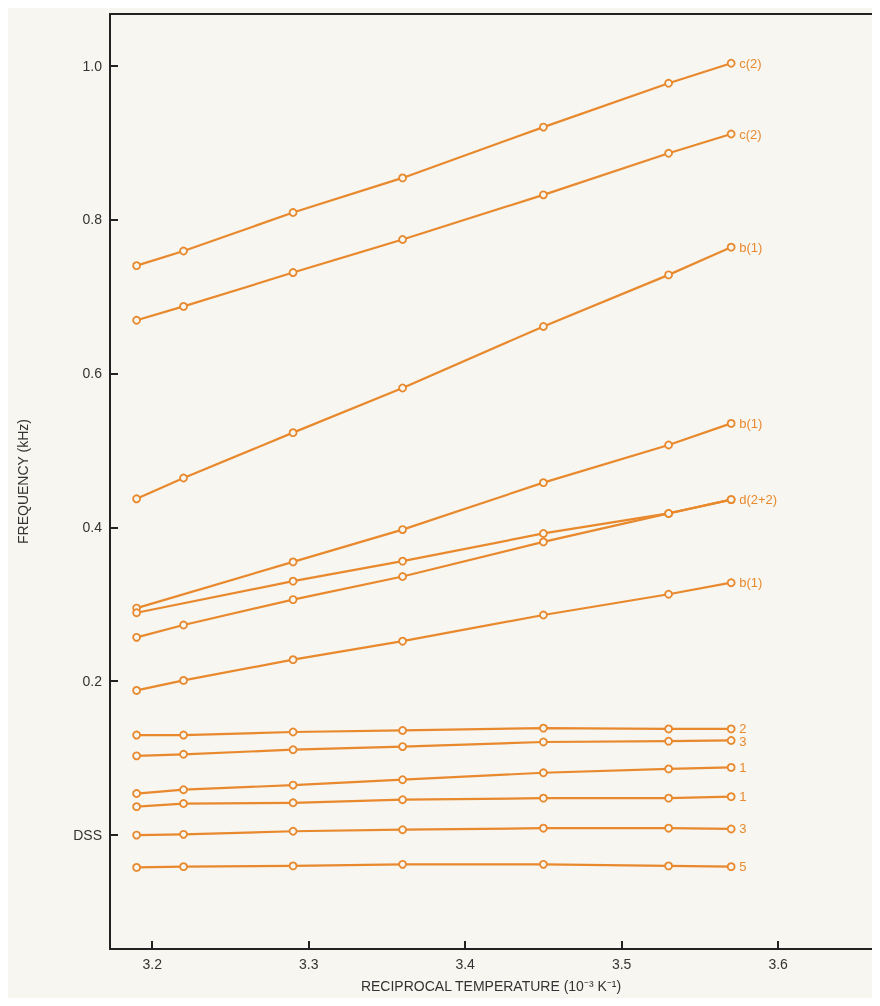 The width and height of the screenshot is (880, 1006). I want to click on series-label: d(2+2), so click(758, 500).